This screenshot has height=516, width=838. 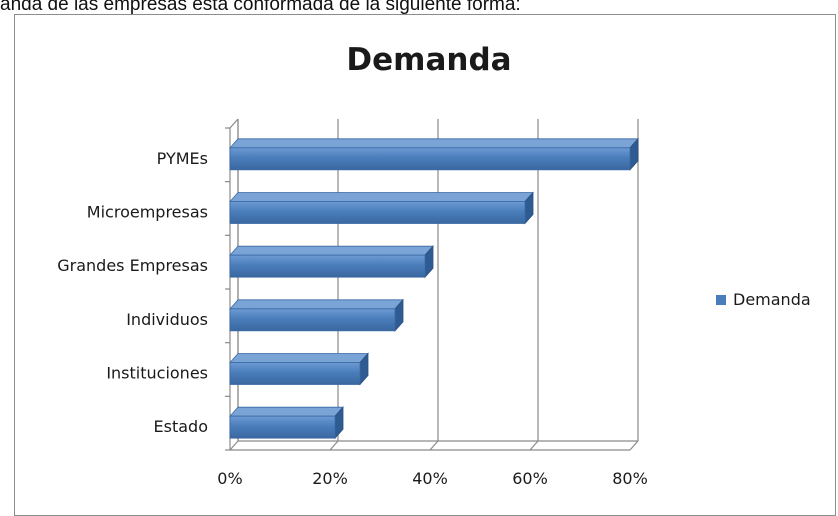 What do you see at coordinates (630, 478) in the screenshot?
I see `x-tick-label: 80%` at bounding box center [630, 478].